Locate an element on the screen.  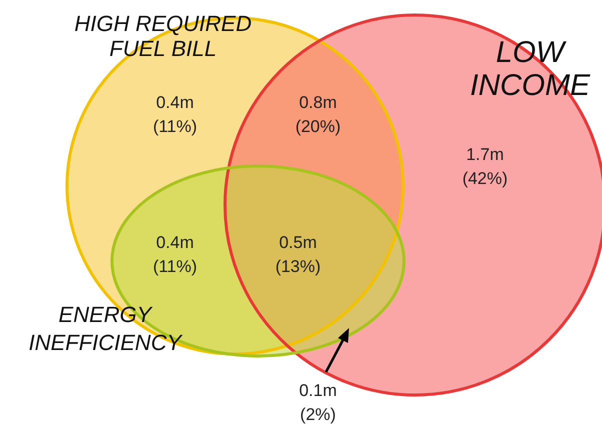
data-label: 1.7m is located at coordinates (485, 154).